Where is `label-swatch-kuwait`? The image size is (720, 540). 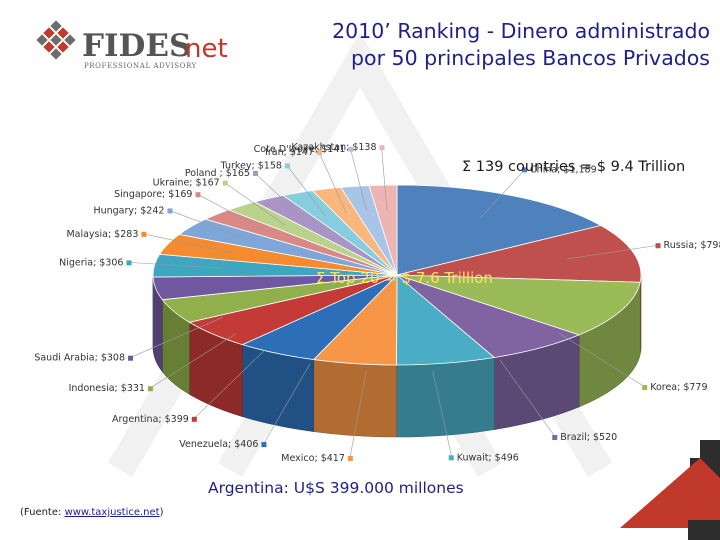 label-swatch-kuwait is located at coordinates (451, 458).